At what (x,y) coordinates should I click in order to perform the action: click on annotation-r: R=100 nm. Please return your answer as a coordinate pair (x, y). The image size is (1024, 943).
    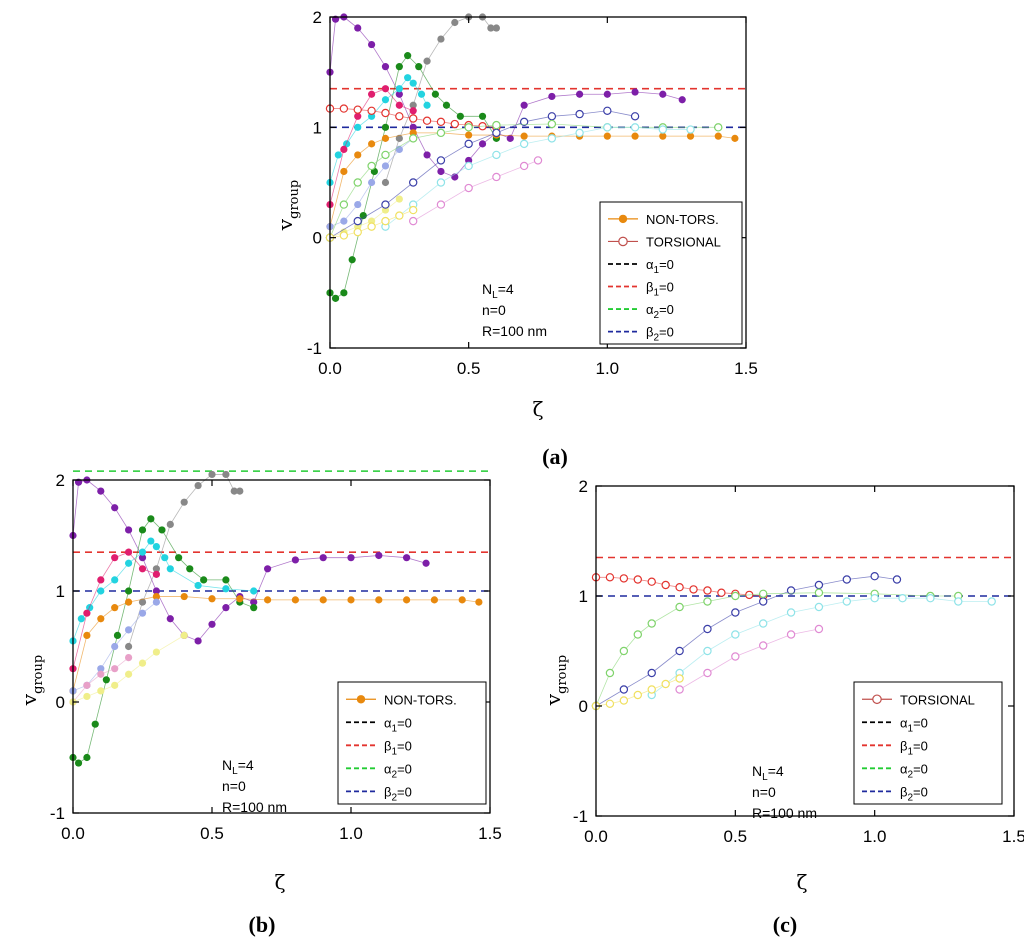
    Looking at the image, I should click on (254, 807).